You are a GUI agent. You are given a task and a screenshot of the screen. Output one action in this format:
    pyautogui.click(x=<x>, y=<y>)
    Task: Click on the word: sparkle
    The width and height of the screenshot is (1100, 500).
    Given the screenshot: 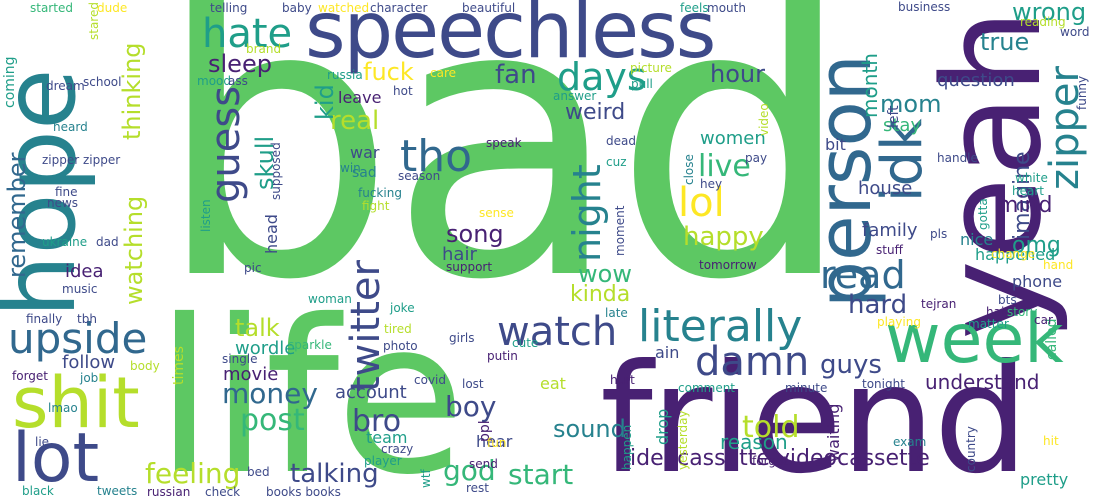 What is the action you would take?
    pyautogui.click(x=310, y=345)
    